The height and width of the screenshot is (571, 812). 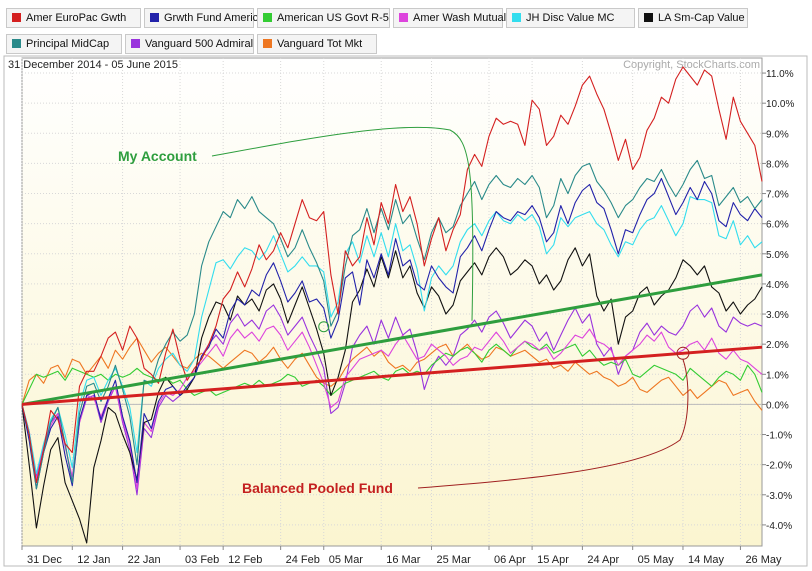 What do you see at coordinates (460, 18) in the screenshot?
I see `legend-label: Amer Wash Mutual` at bounding box center [460, 18].